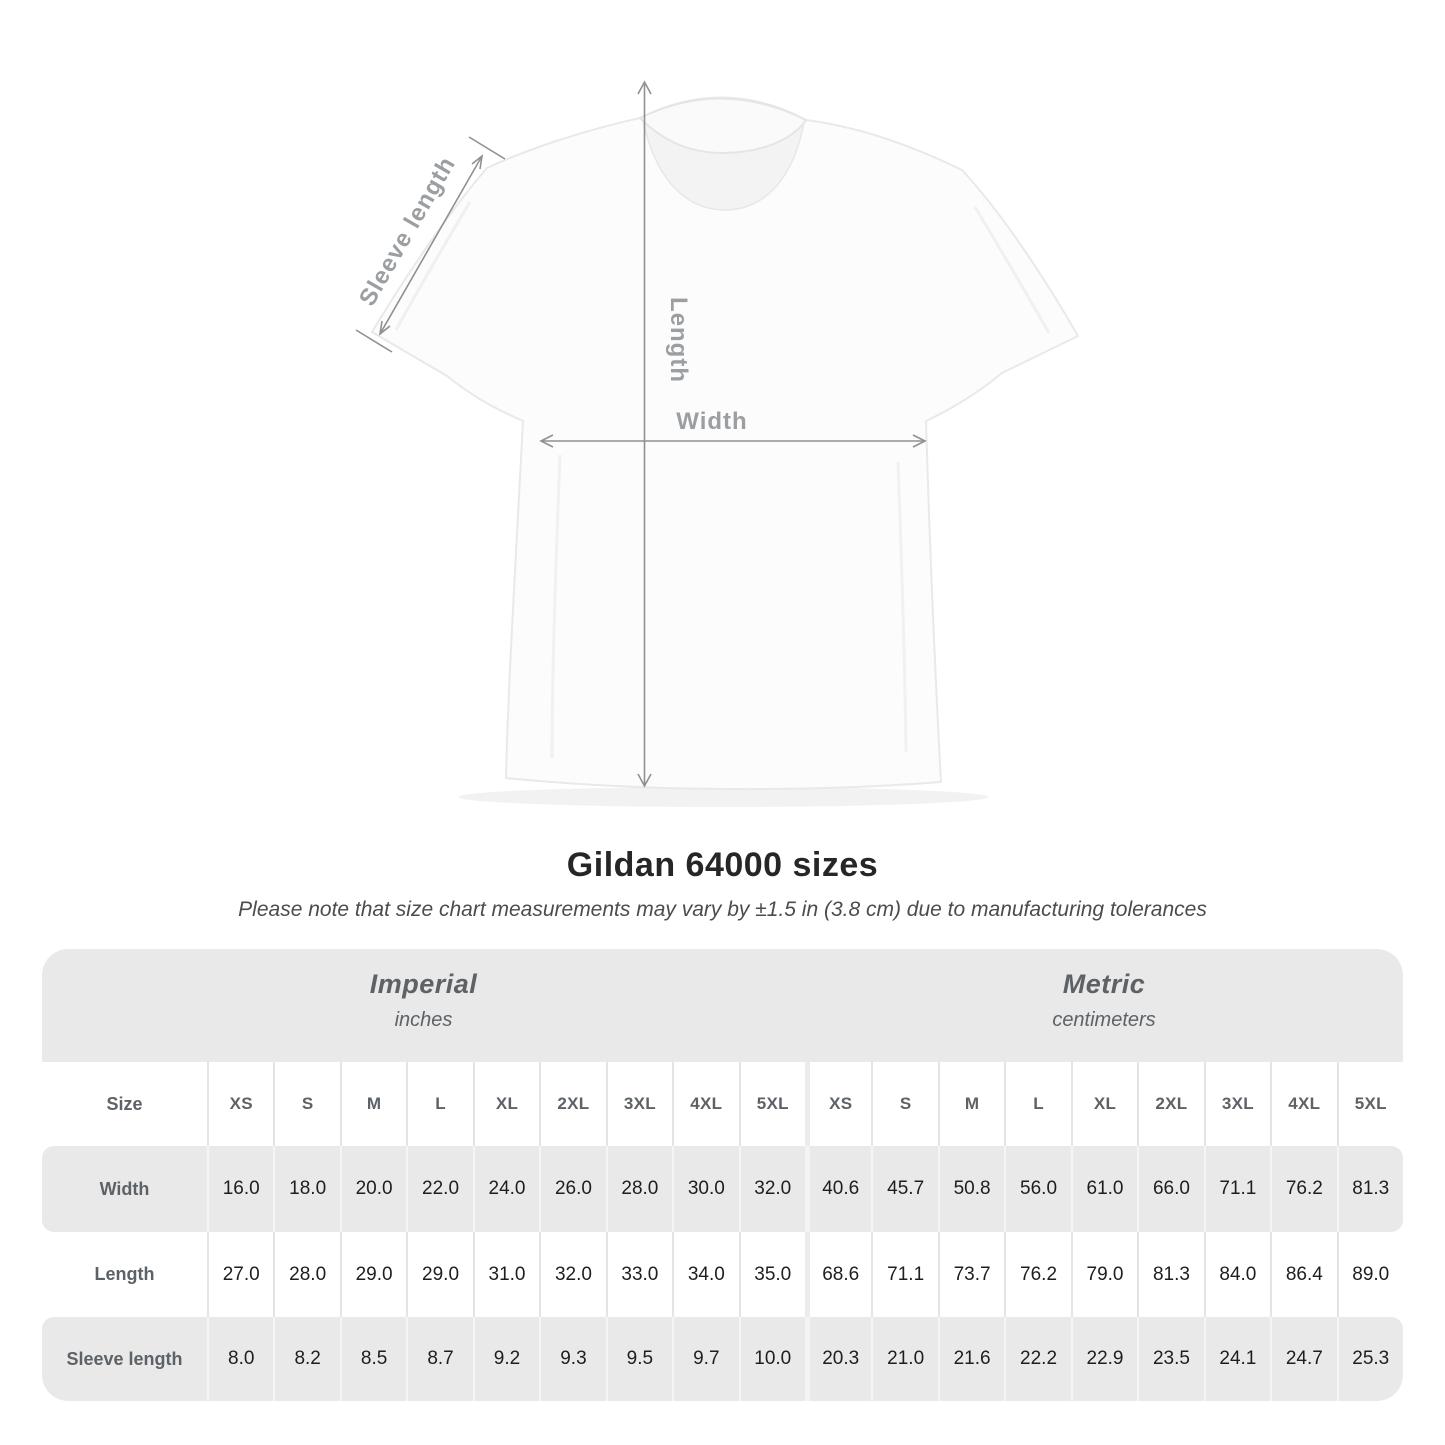 The image size is (1445, 1445). Describe the element at coordinates (124, 1188) in the screenshot. I see `row-label-width: Width` at that location.